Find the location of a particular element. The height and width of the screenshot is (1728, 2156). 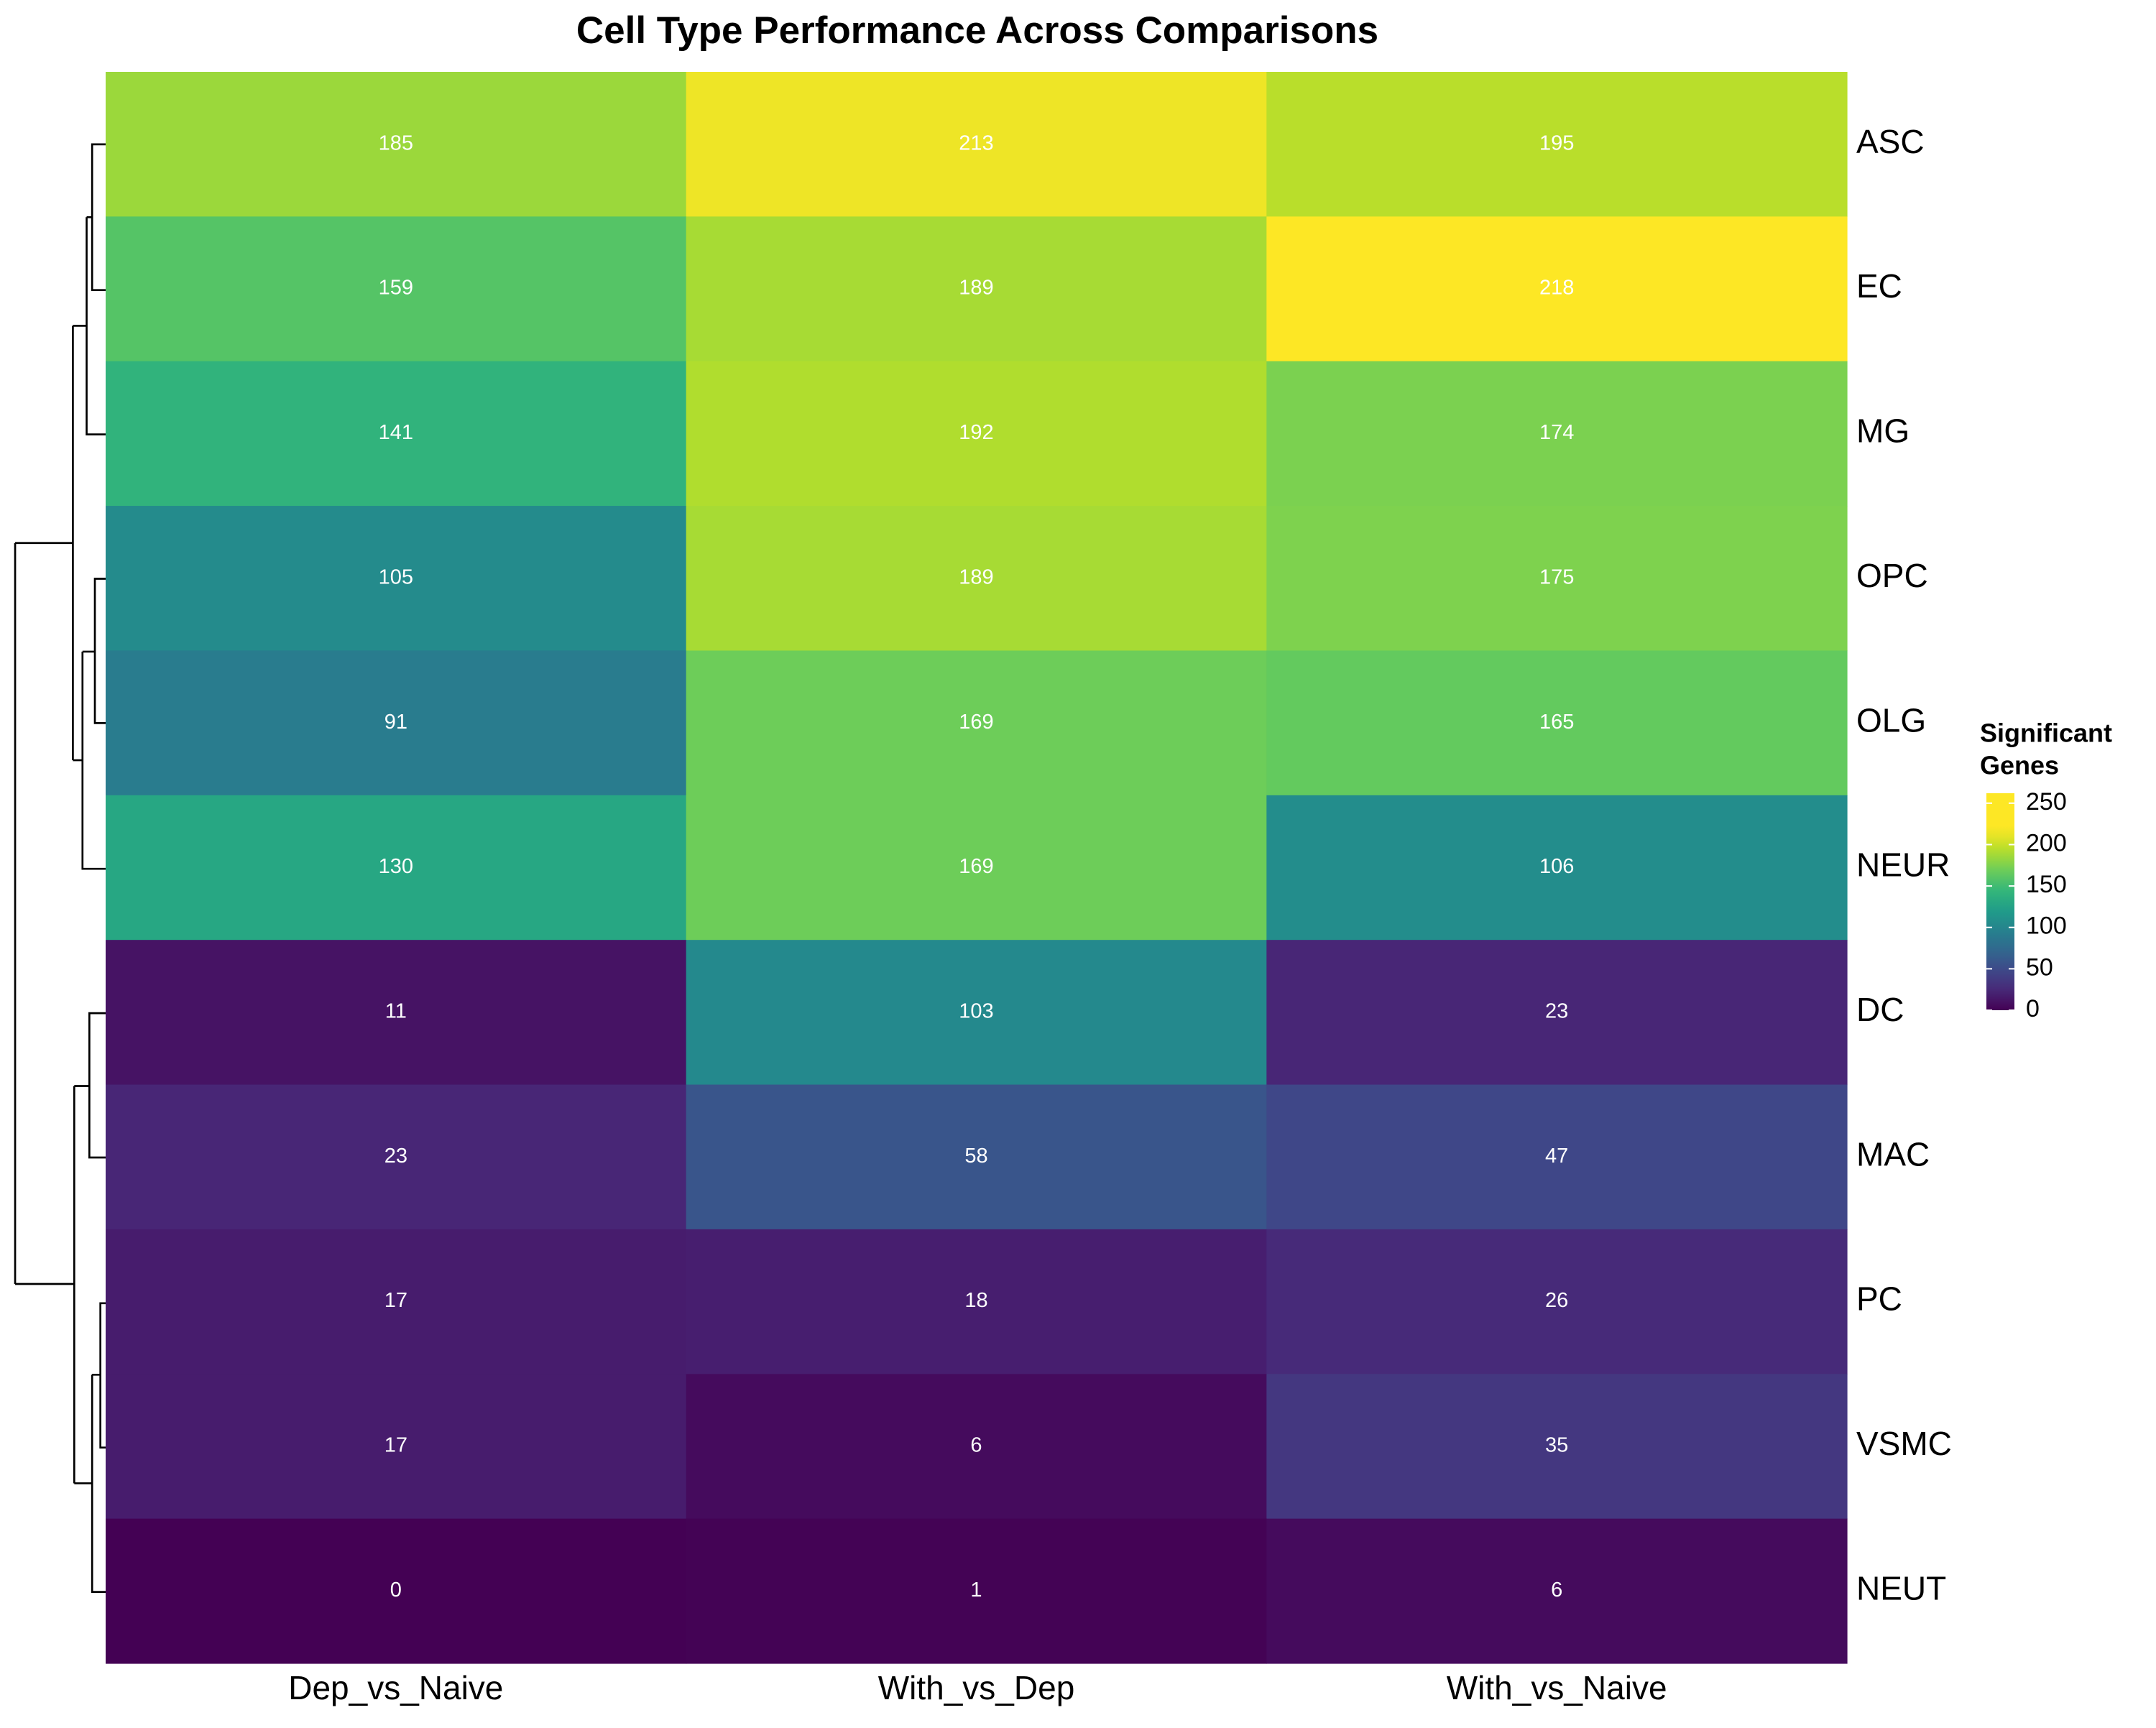

cell-label: 218 is located at coordinates (1557, 289).